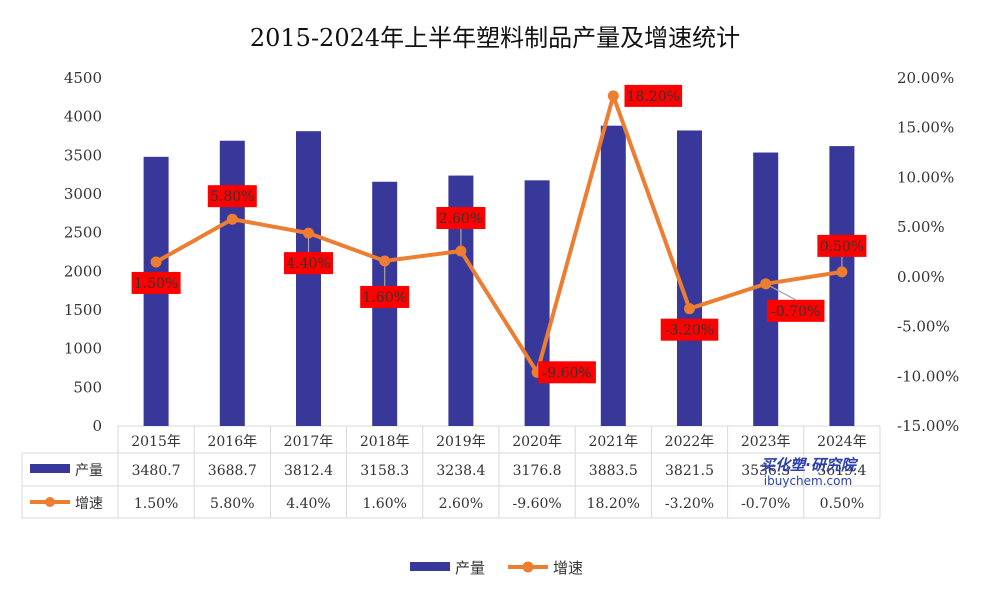 Image resolution: width=991 pixels, height=595 pixels. Describe the element at coordinates (83, 117) in the screenshot. I see `y-left-tick-label: 4000` at that location.